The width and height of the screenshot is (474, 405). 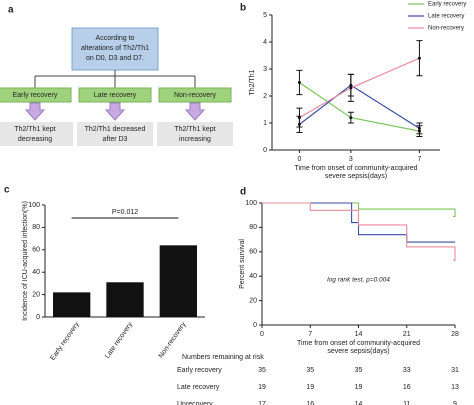 What do you see at coordinates (265, 15) in the screenshot?
I see `y-tick-label: 5` at bounding box center [265, 15].